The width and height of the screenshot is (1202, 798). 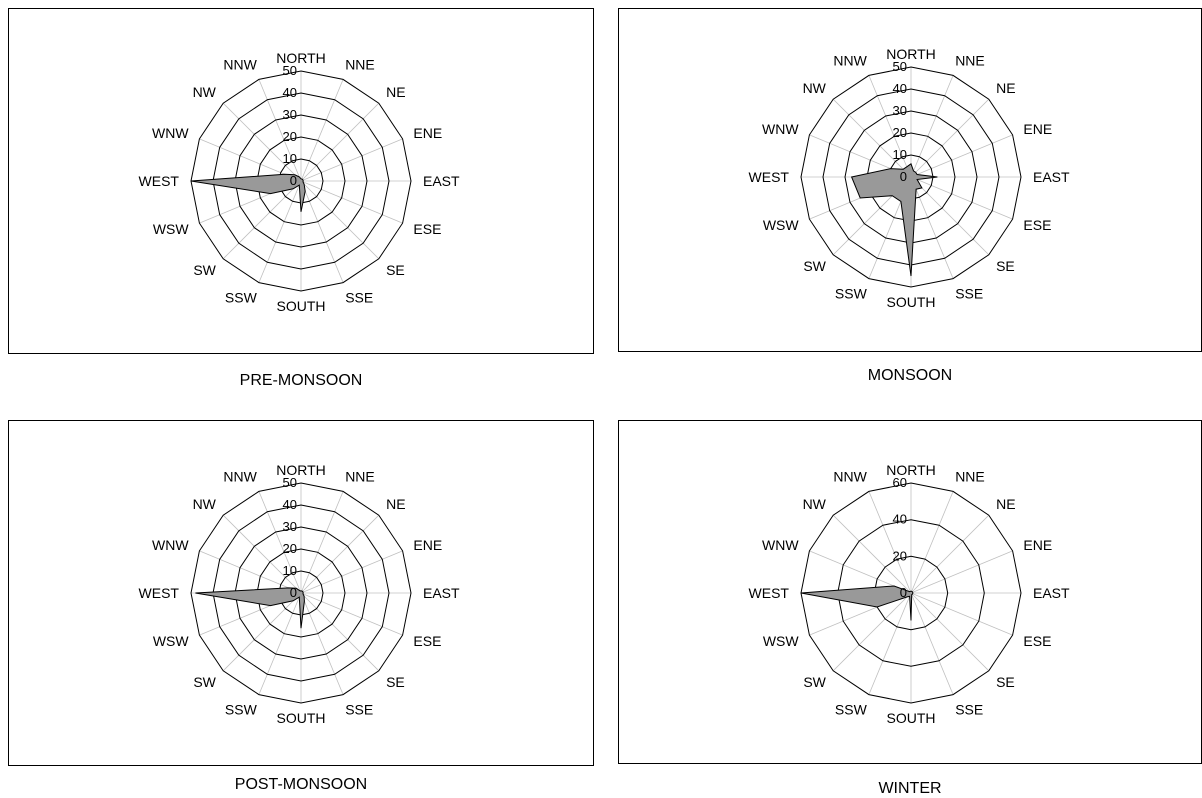 I want to click on radar-tick-label: 60, so click(x=900, y=482).